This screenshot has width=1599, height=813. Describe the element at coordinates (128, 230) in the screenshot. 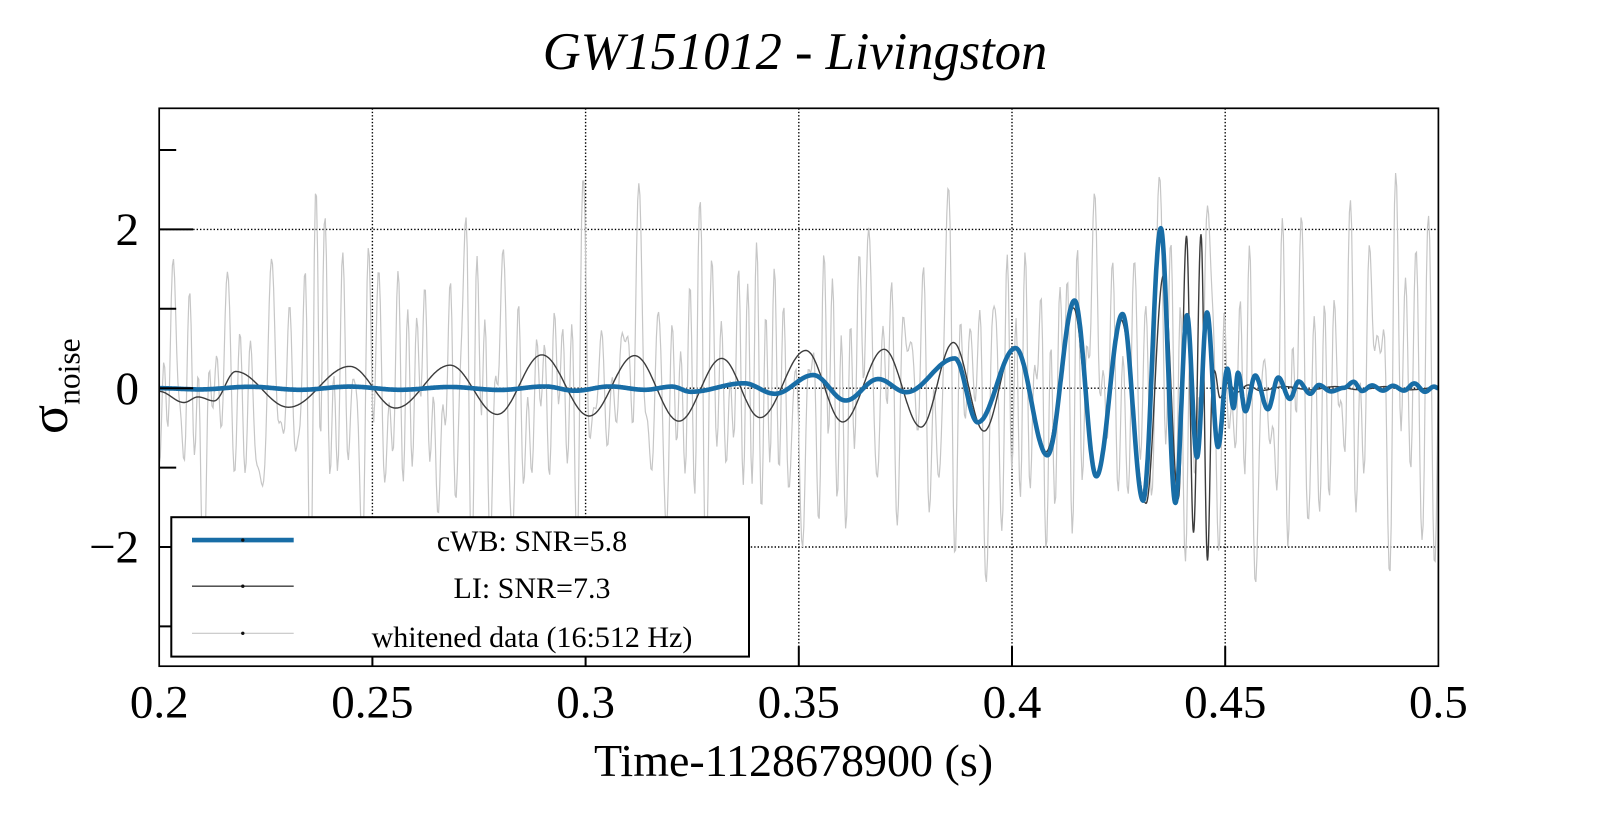

I see `svg-text: 2` at that location.